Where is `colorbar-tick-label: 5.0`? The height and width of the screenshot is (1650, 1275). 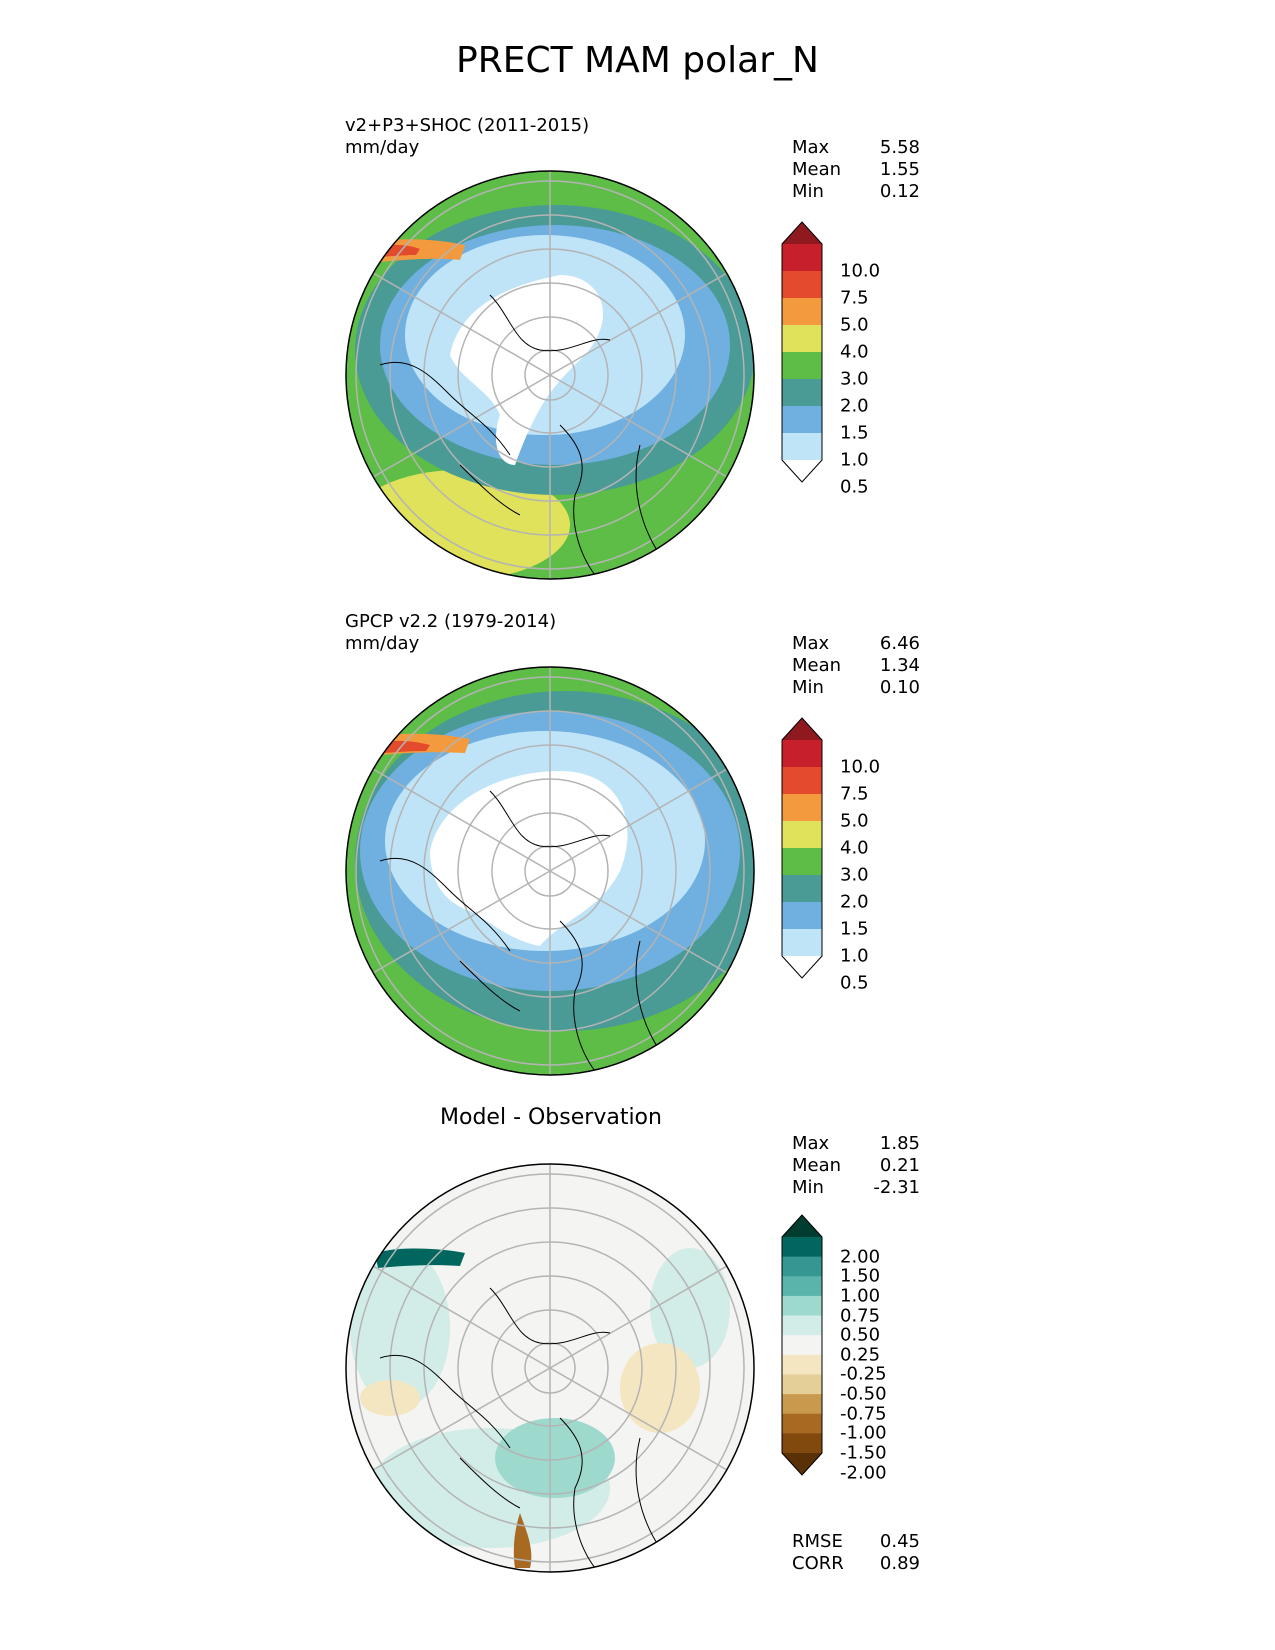
colorbar-tick-label: 5.0 is located at coordinates (854, 325).